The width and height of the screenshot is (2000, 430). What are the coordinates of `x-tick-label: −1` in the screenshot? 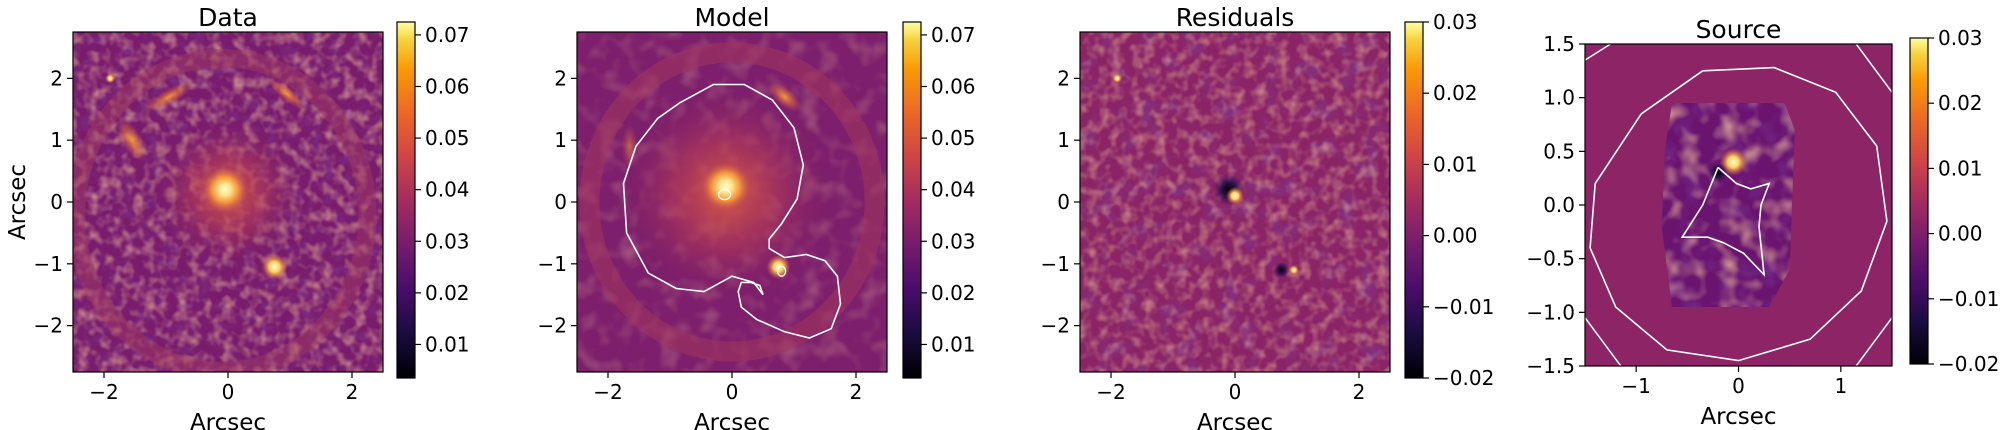 It's located at (1635, 386).